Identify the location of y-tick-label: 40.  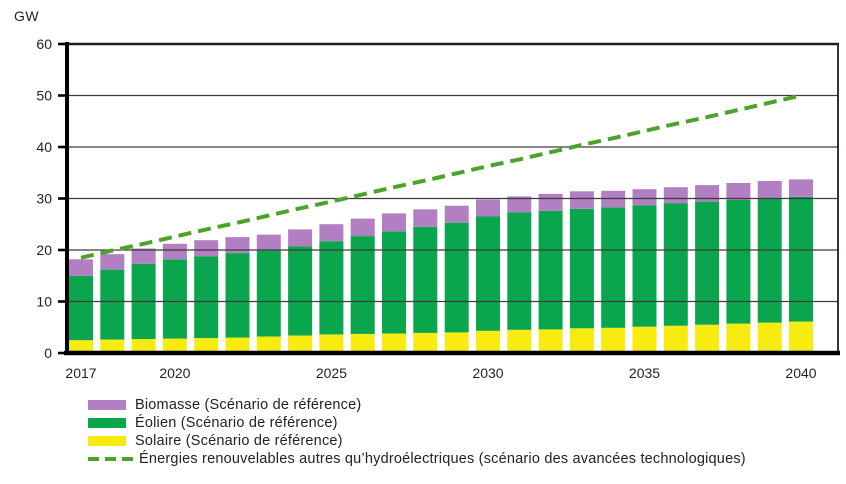
(44, 147).